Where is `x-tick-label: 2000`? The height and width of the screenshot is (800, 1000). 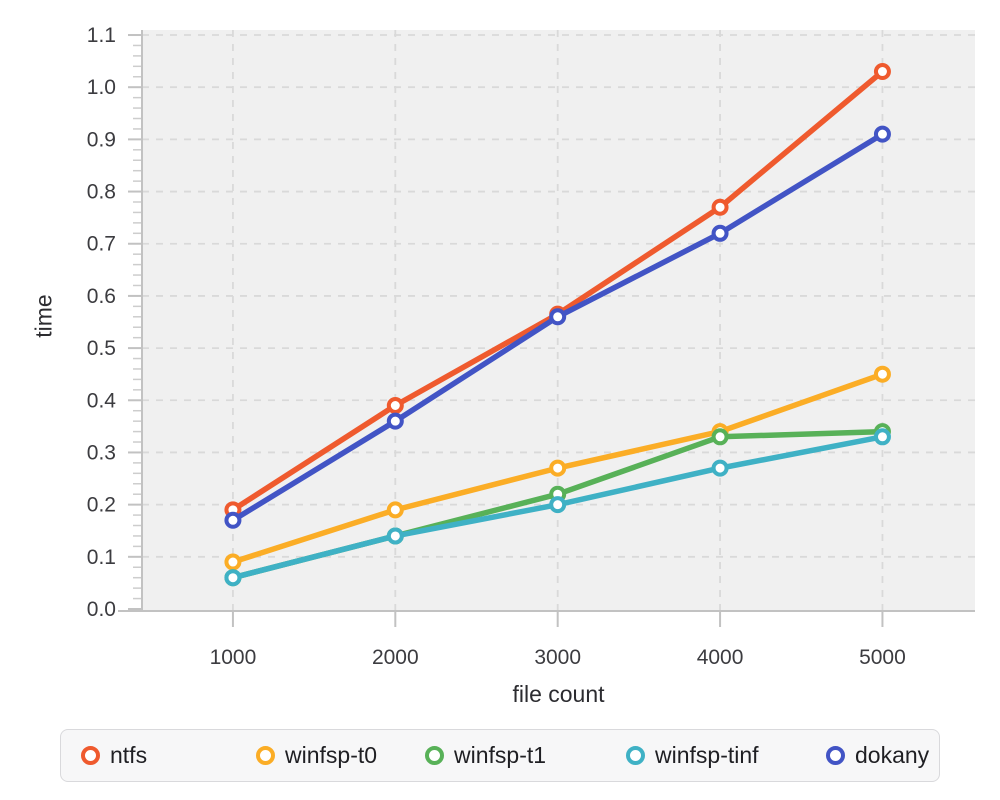 x-tick-label: 2000 is located at coordinates (395, 657).